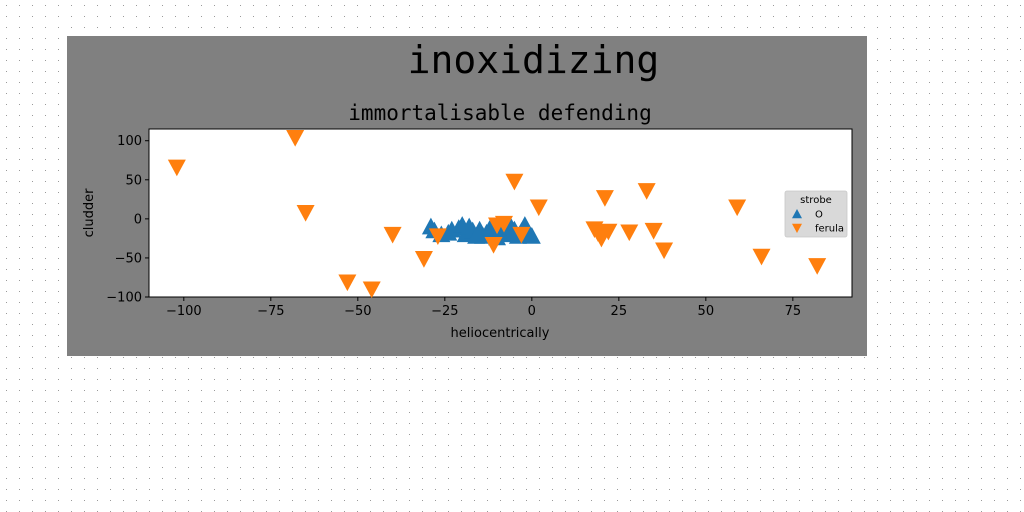  I want to click on x-tick-label: −50, so click(357, 311).